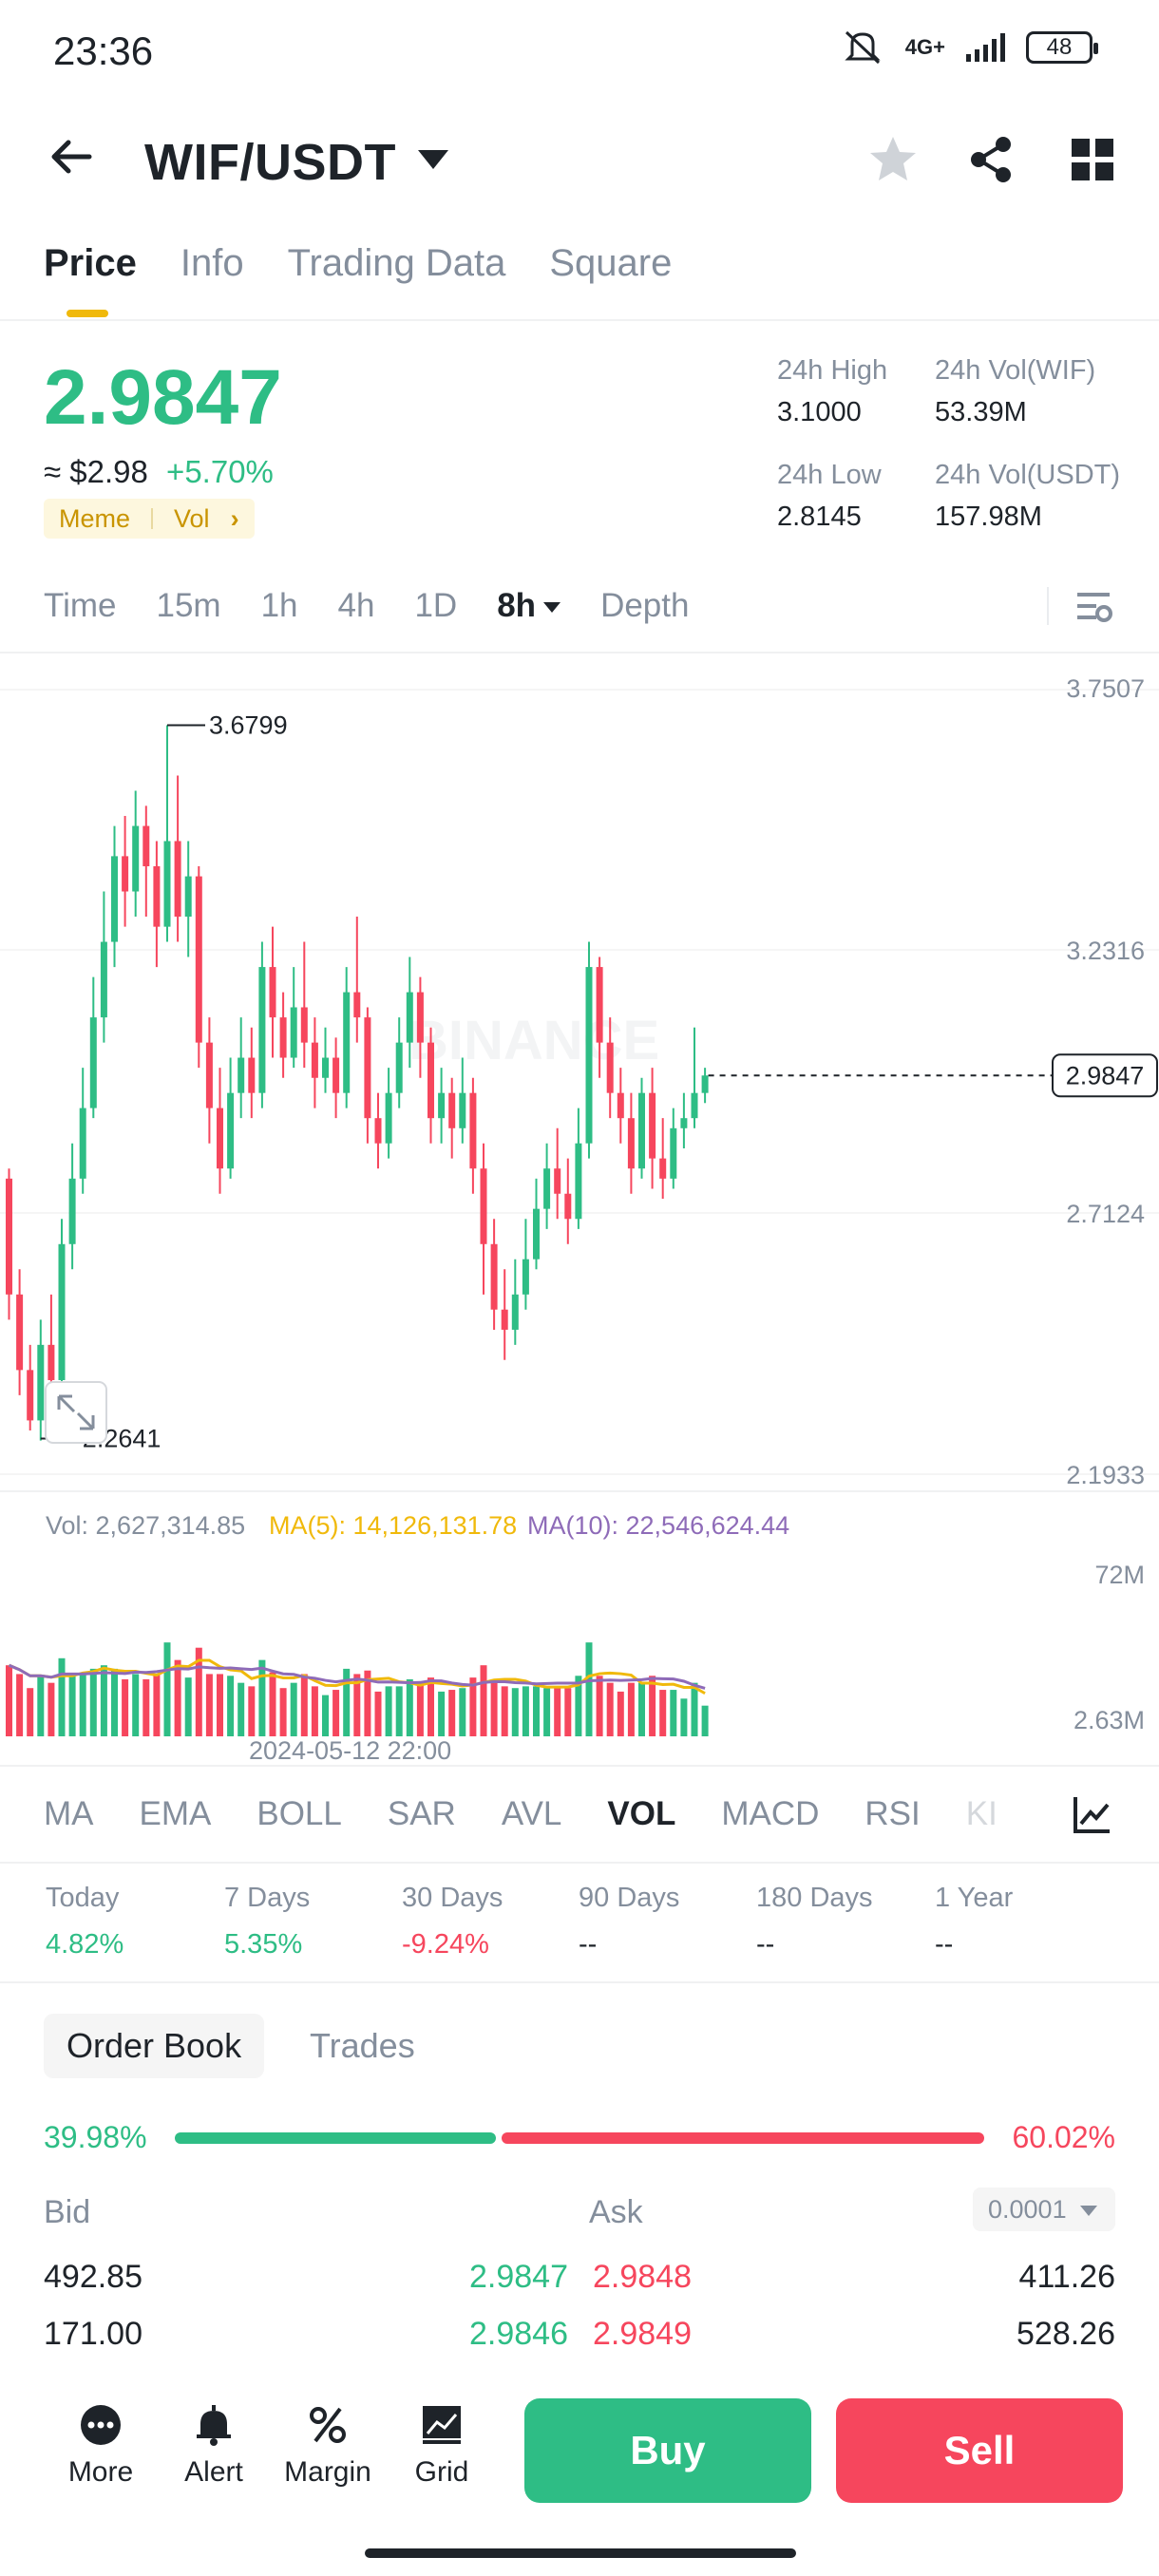 Image resolution: width=1159 pixels, height=2576 pixels. What do you see at coordinates (93, 2277) in the screenshot?
I see `bid-qty-1: 492.85` at bounding box center [93, 2277].